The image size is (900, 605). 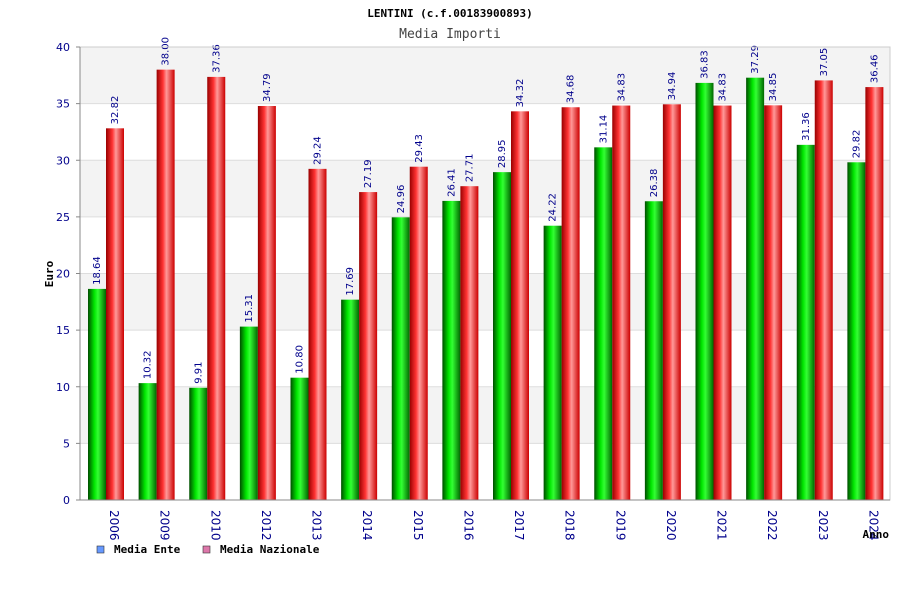 I want to click on bar-media-ente-2017, so click(x=502, y=336).